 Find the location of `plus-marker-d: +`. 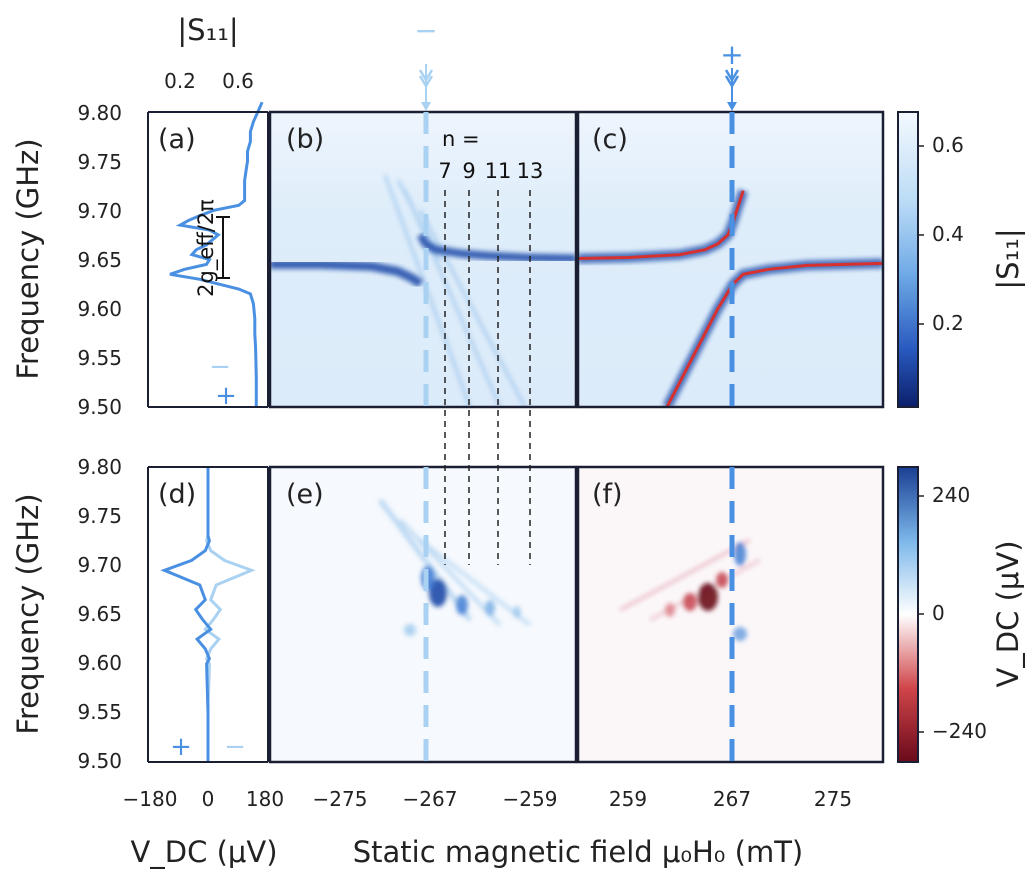

plus-marker-d: + is located at coordinates (181, 747).